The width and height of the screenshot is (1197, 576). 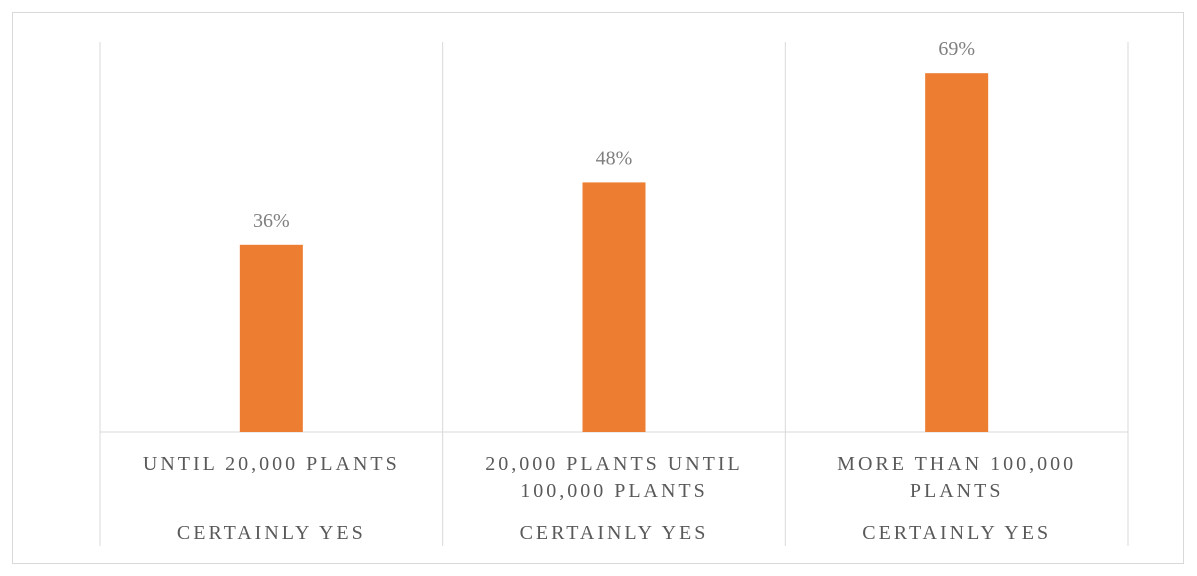 I want to click on category-label: MORE THAN 100,000, so click(x=956, y=464).